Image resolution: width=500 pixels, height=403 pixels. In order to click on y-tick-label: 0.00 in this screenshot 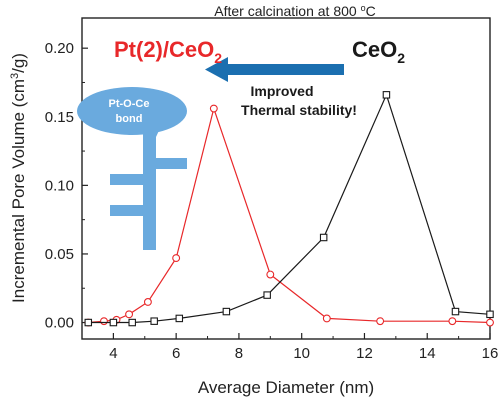, I will do `click(59, 323)`.